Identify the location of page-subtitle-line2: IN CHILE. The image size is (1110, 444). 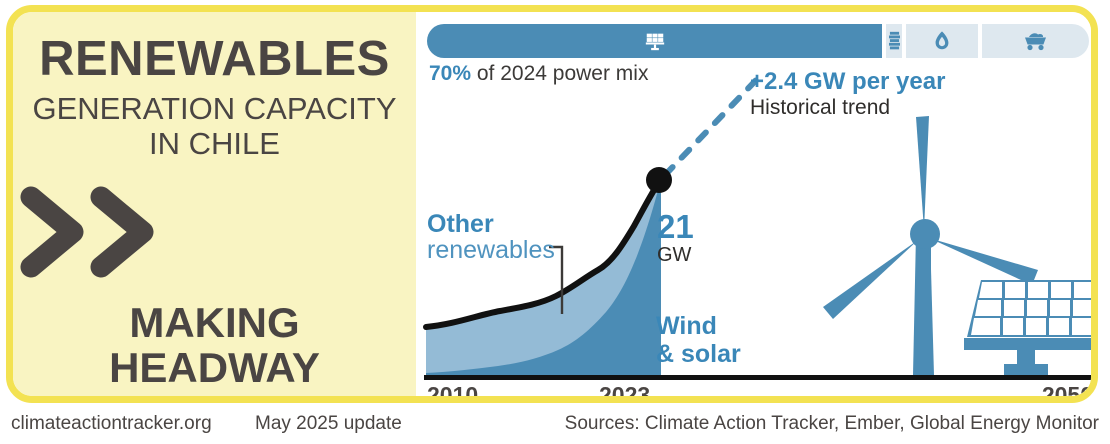
(214, 143).